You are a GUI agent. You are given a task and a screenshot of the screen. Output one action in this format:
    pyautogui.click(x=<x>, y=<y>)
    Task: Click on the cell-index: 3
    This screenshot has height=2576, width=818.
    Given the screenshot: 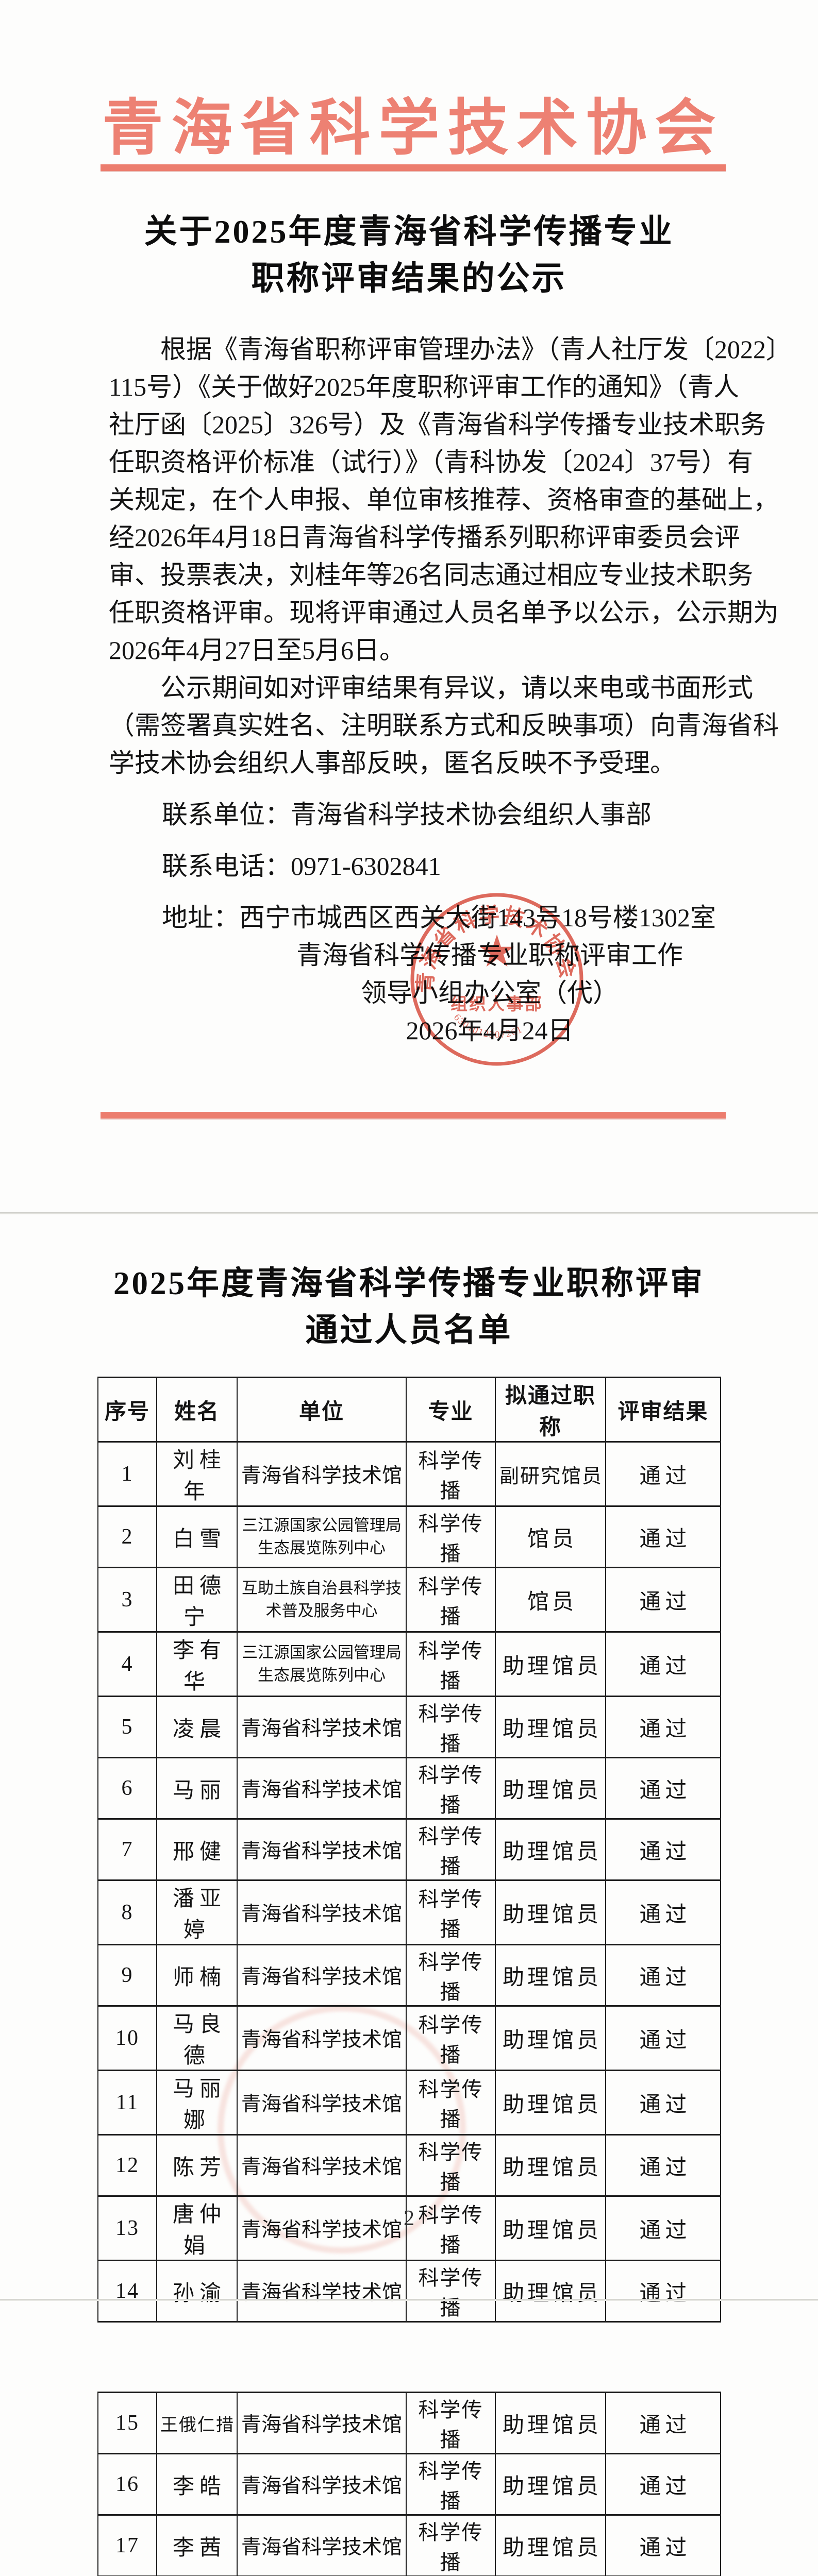 What is the action you would take?
    pyautogui.click(x=127, y=1600)
    